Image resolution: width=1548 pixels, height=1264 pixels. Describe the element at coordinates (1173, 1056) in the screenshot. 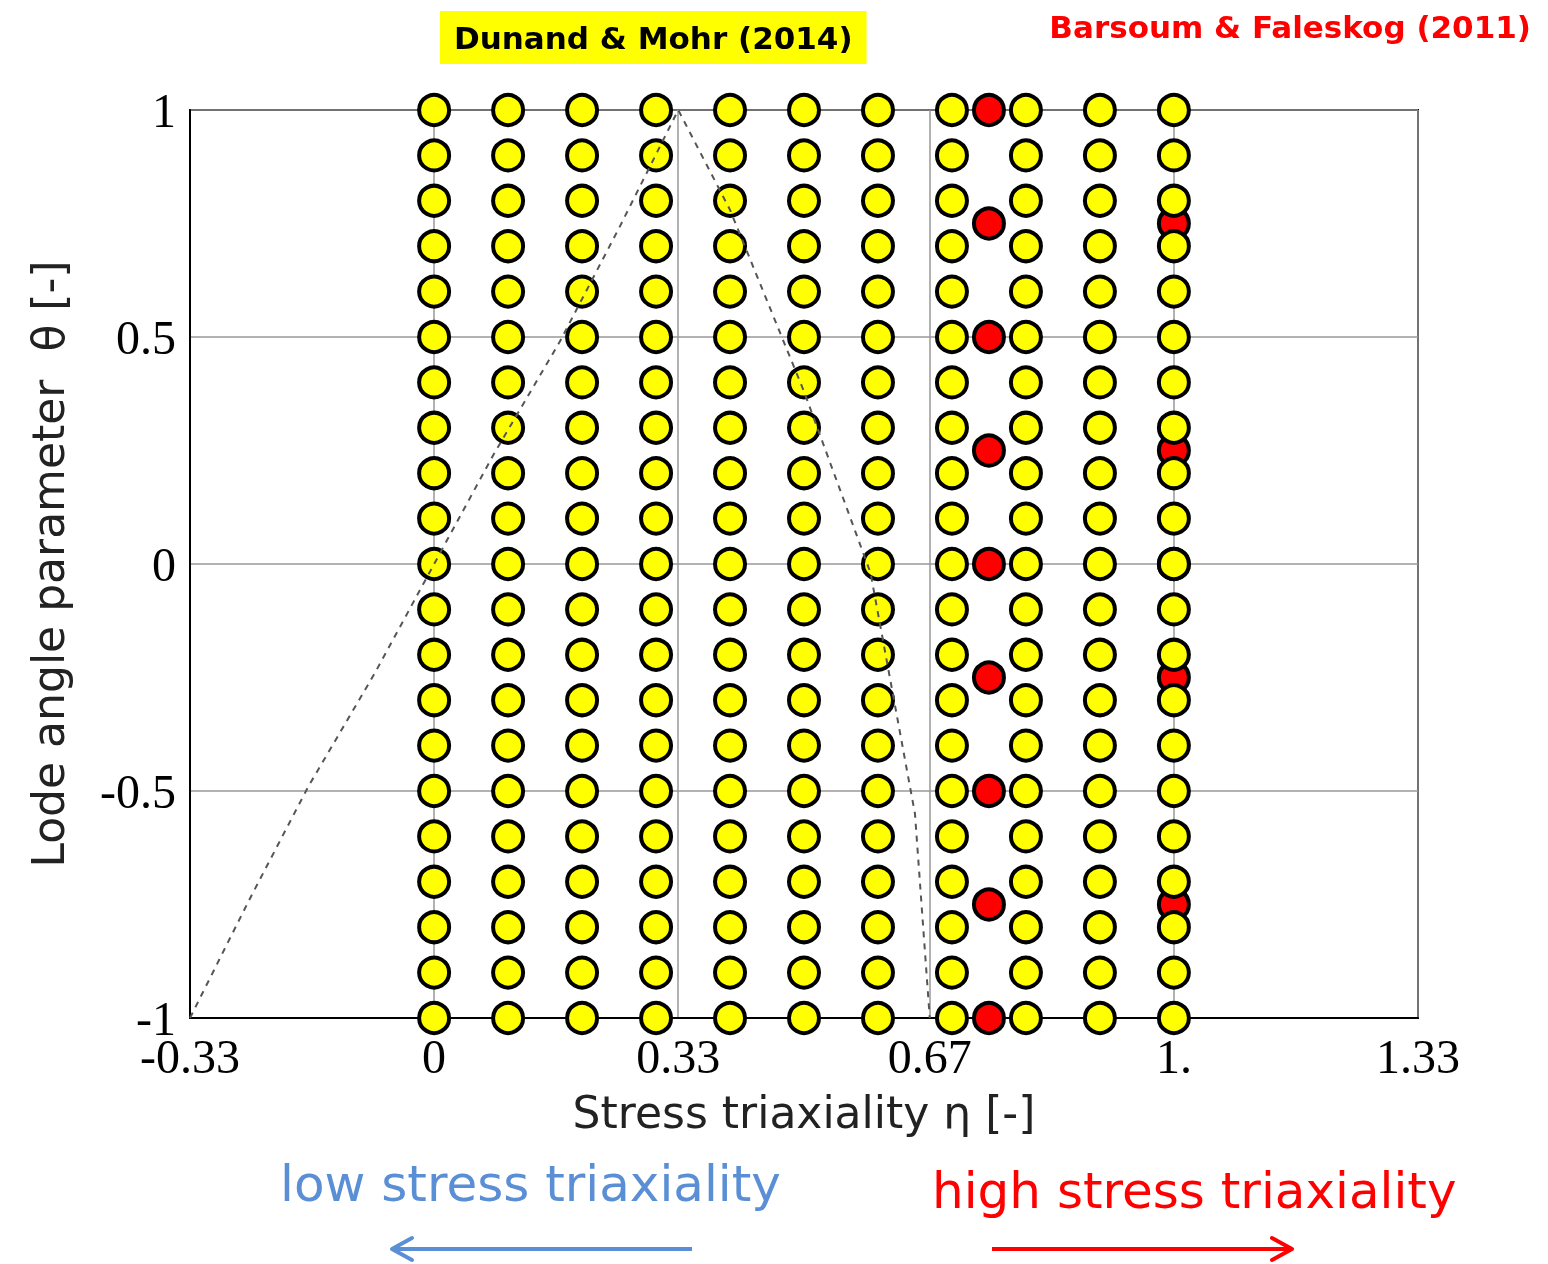

I see `x-tick-label: 1.` at that location.